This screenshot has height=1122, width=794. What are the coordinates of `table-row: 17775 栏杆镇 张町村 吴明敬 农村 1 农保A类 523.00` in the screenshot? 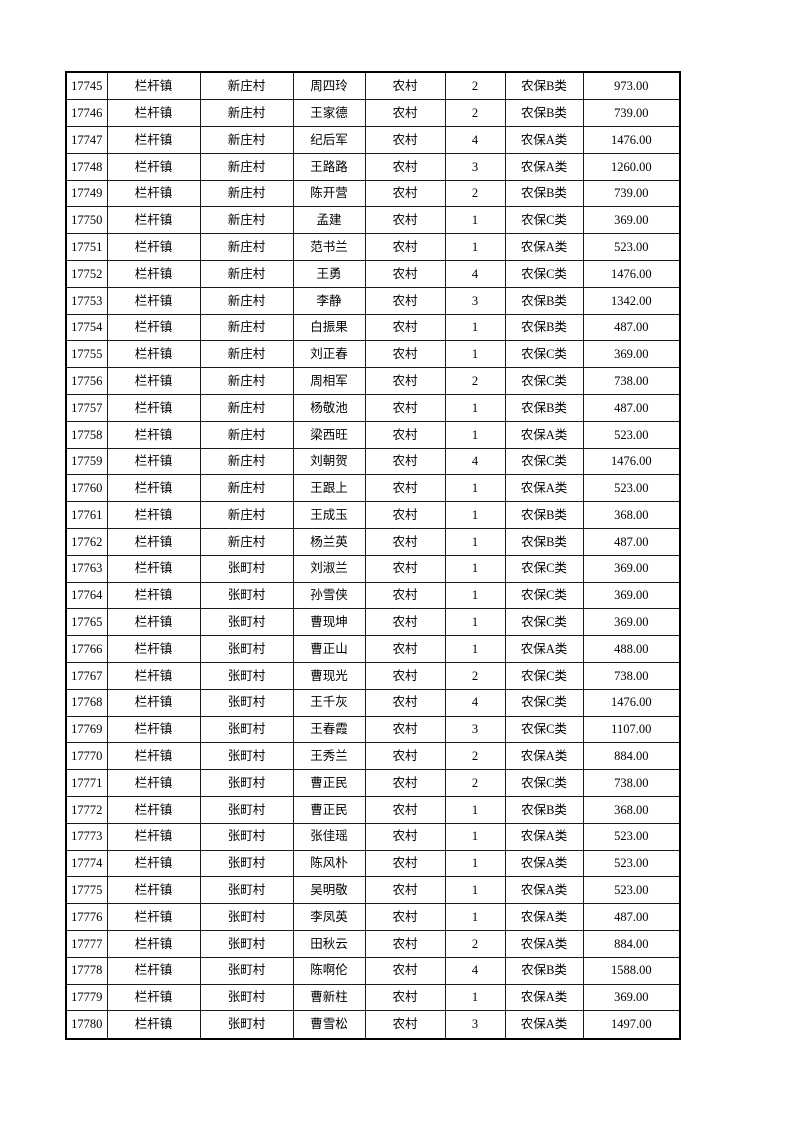 It's located at (373, 890).